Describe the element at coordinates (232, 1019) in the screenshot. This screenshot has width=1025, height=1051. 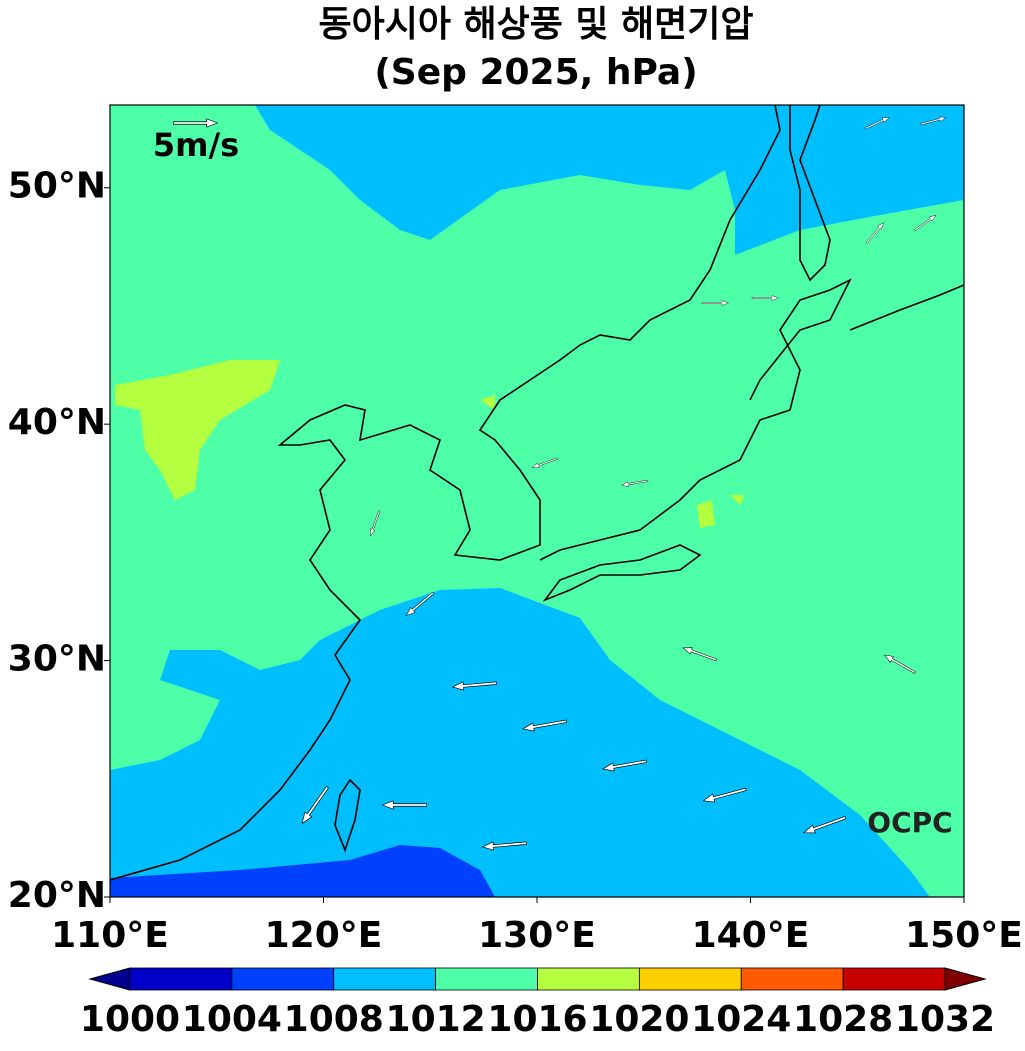
I see `colorbar-label: 1004` at that location.